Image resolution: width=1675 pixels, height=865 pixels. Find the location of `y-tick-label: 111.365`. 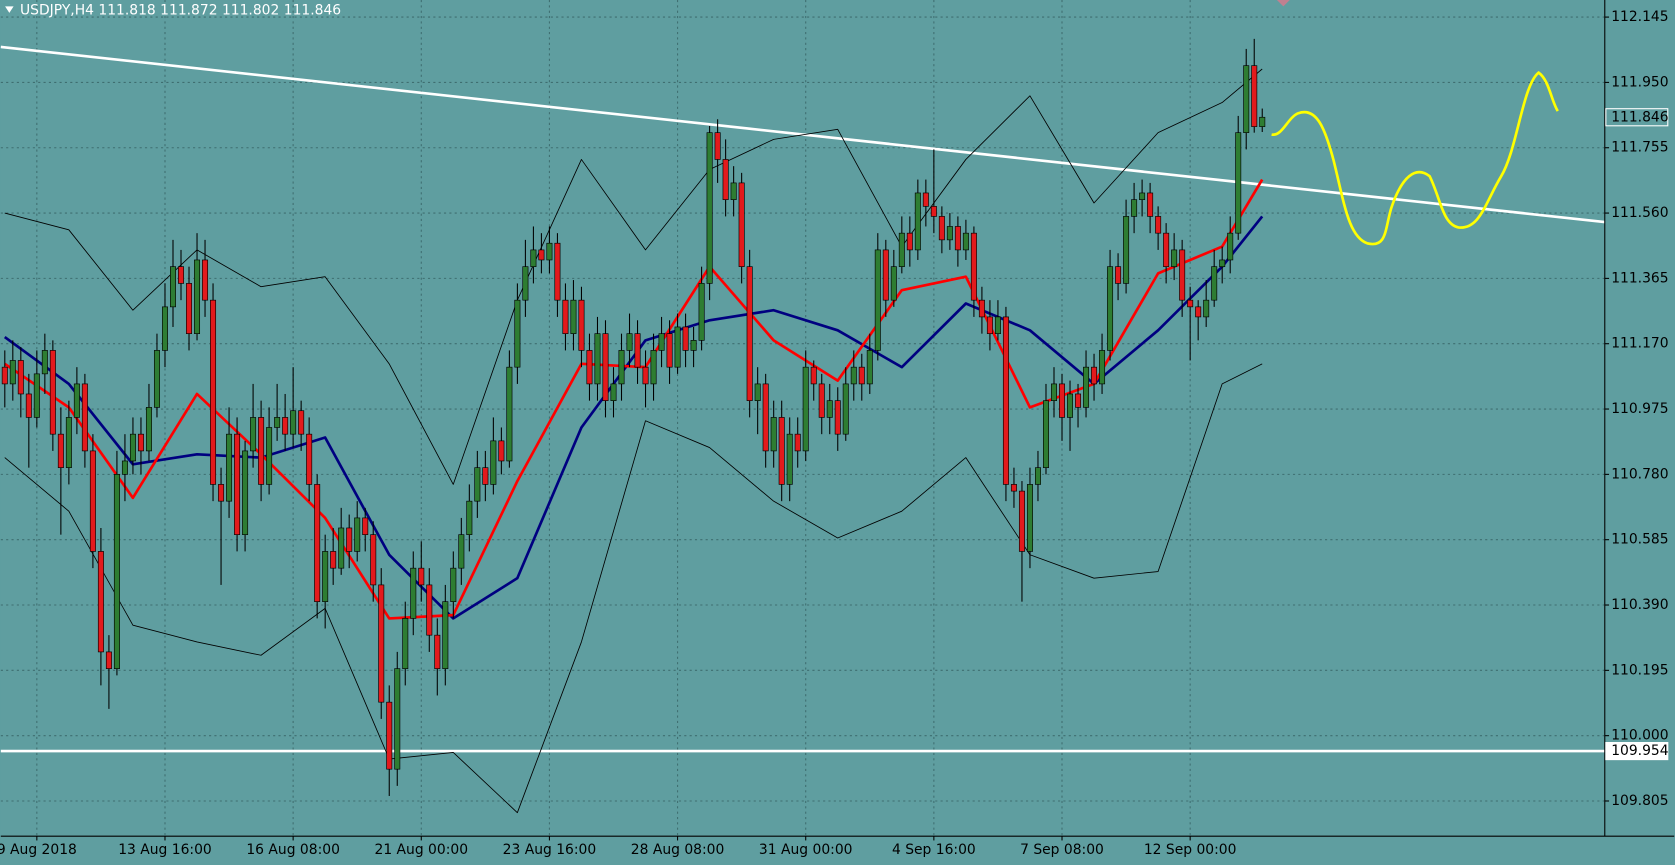

y-tick-label: 111.365 is located at coordinates (1639, 278).